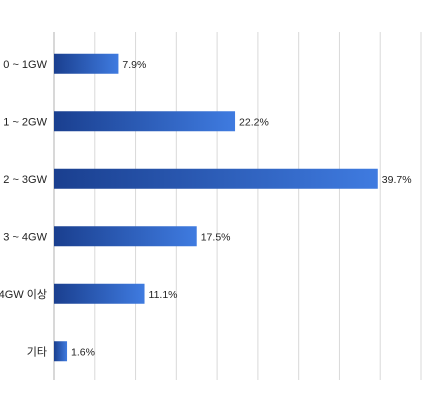 This screenshot has width=425, height=409. I want to click on data-label: 22.2%, so click(254, 122).